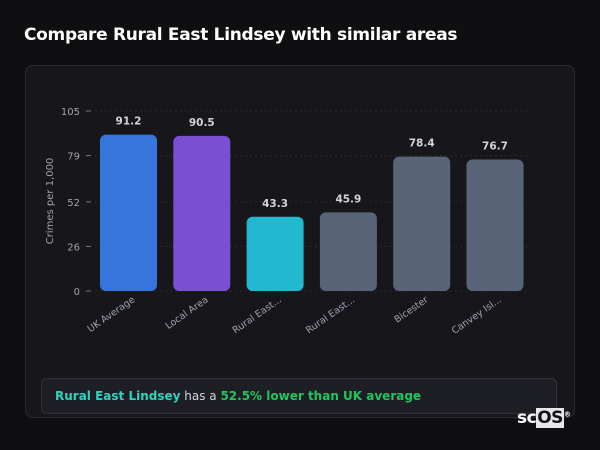 The image size is (600, 450). I want to click on y-axis-label: Crimes per 1,000, so click(50, 201).